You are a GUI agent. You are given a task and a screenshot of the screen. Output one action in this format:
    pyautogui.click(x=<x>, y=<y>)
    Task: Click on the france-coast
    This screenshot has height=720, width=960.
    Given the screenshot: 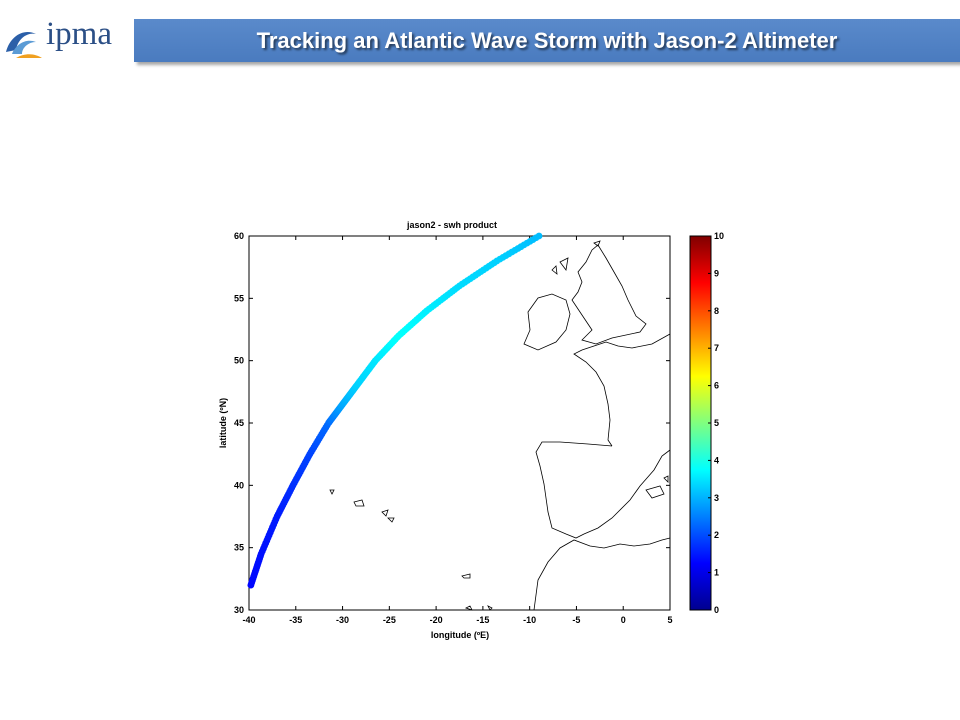 What is the action you would take?
    pyautogui.click(x=622, y=390)
    